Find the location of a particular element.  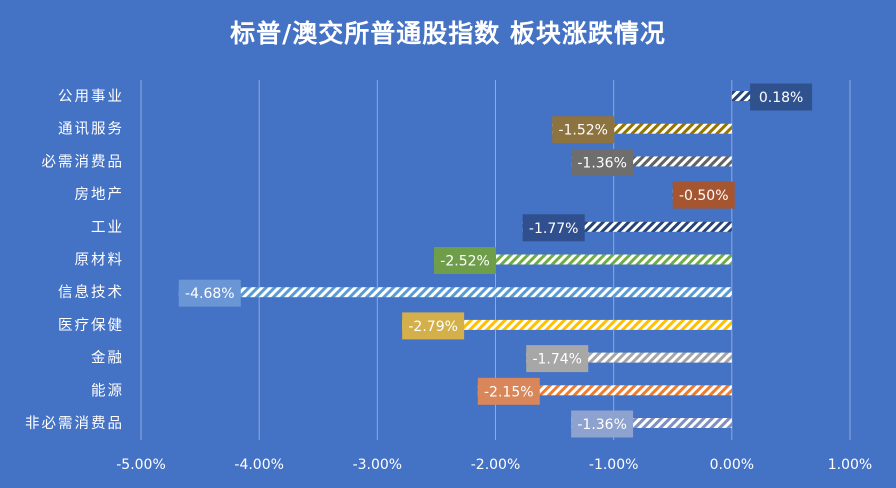

data-label-text: -2.79% is located at coordinates (433, 327).